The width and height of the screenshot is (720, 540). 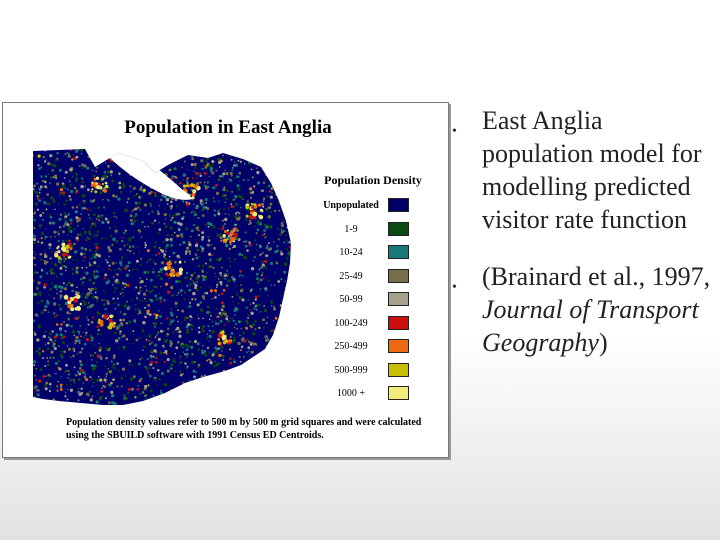 I want to click on legend-label: 1000 +, so click(x=351, y=393).